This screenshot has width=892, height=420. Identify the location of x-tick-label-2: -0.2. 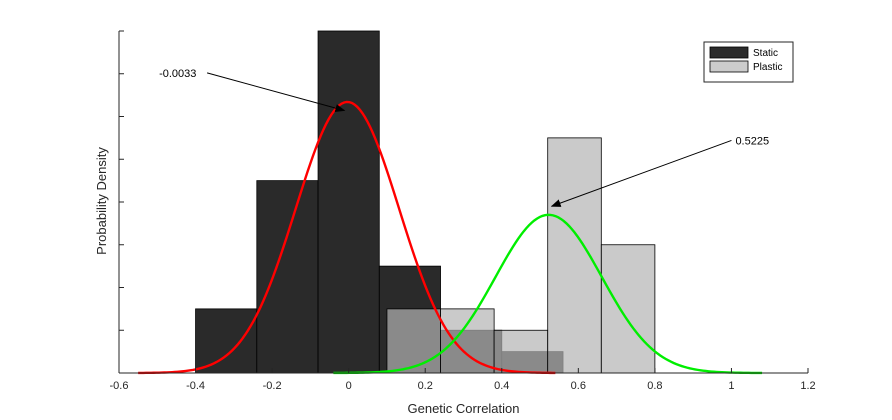
(272, 386).